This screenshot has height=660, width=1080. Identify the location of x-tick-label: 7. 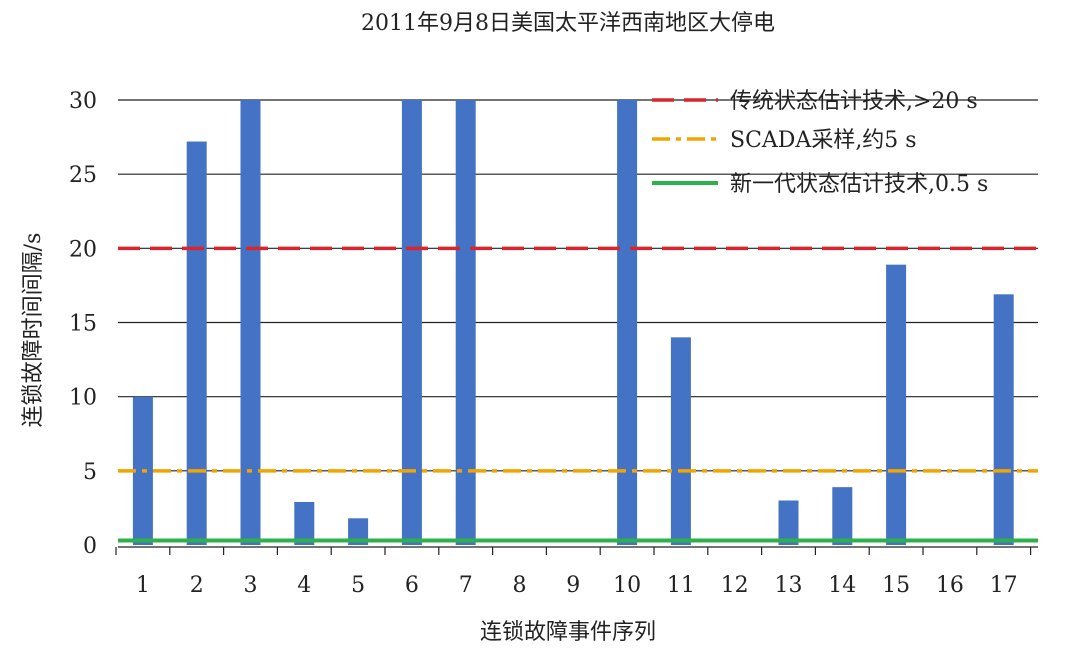
(466, 585).